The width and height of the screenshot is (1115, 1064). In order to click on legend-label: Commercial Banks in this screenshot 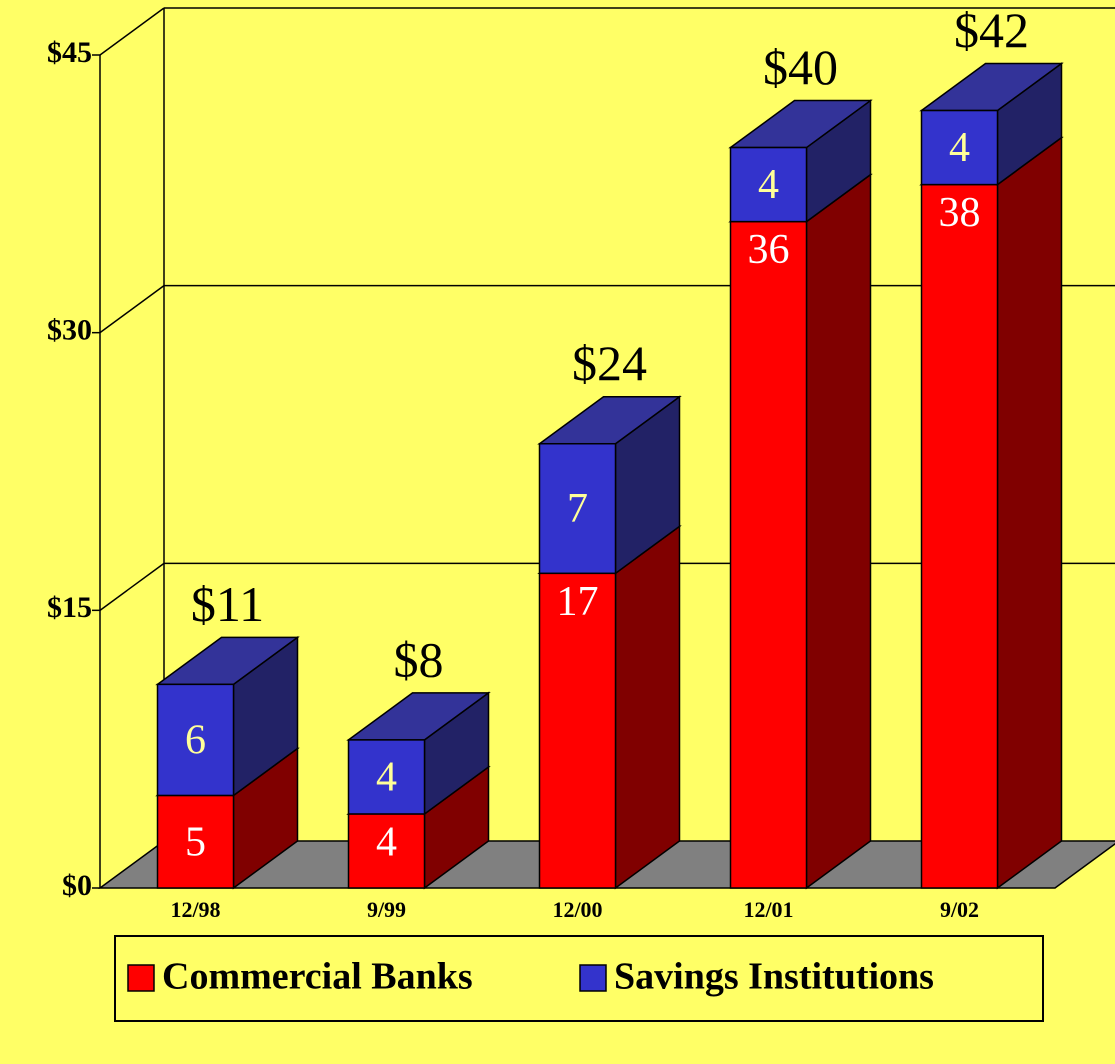, I will do `click(317, 977)`.